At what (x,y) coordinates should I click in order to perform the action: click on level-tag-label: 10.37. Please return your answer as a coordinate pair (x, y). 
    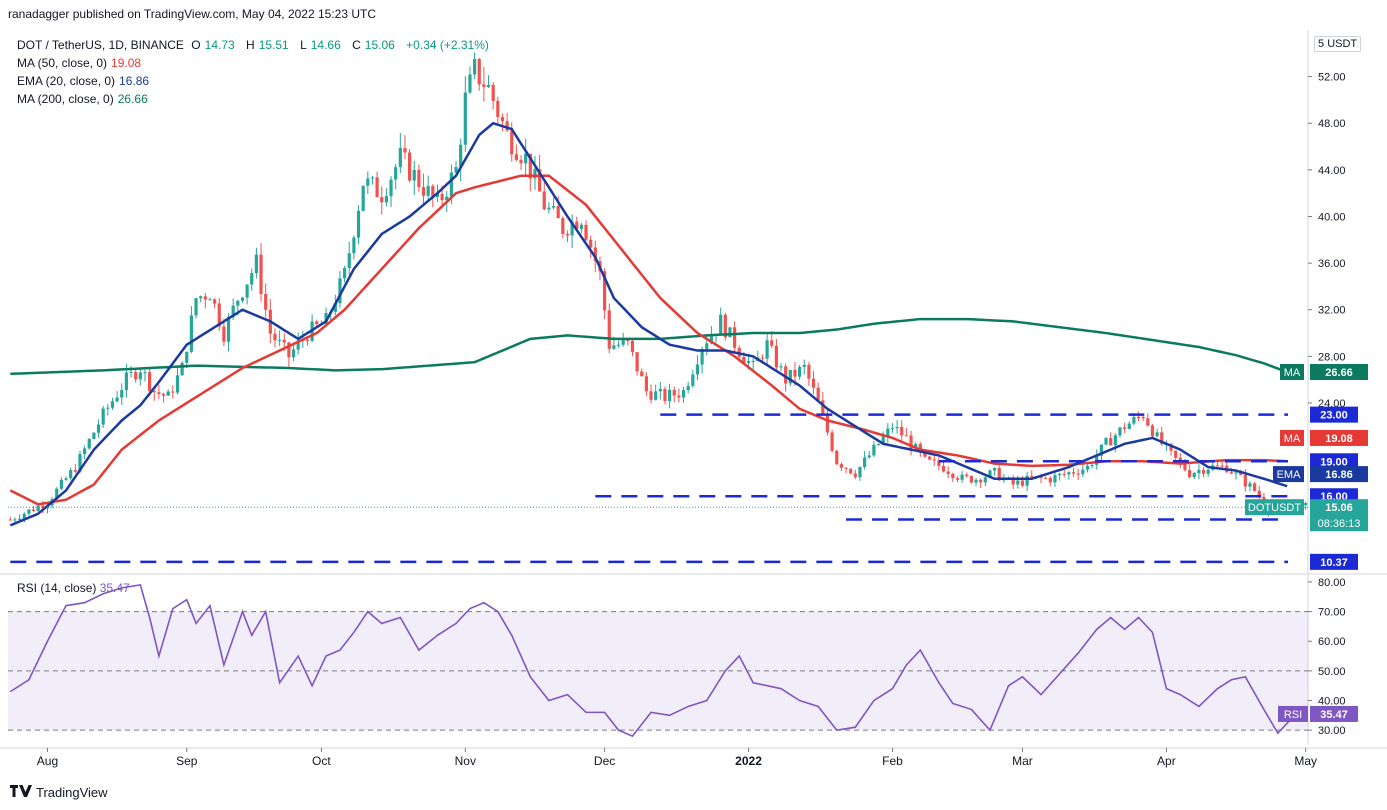
    Looking at the image, I should click on (1334, 563).